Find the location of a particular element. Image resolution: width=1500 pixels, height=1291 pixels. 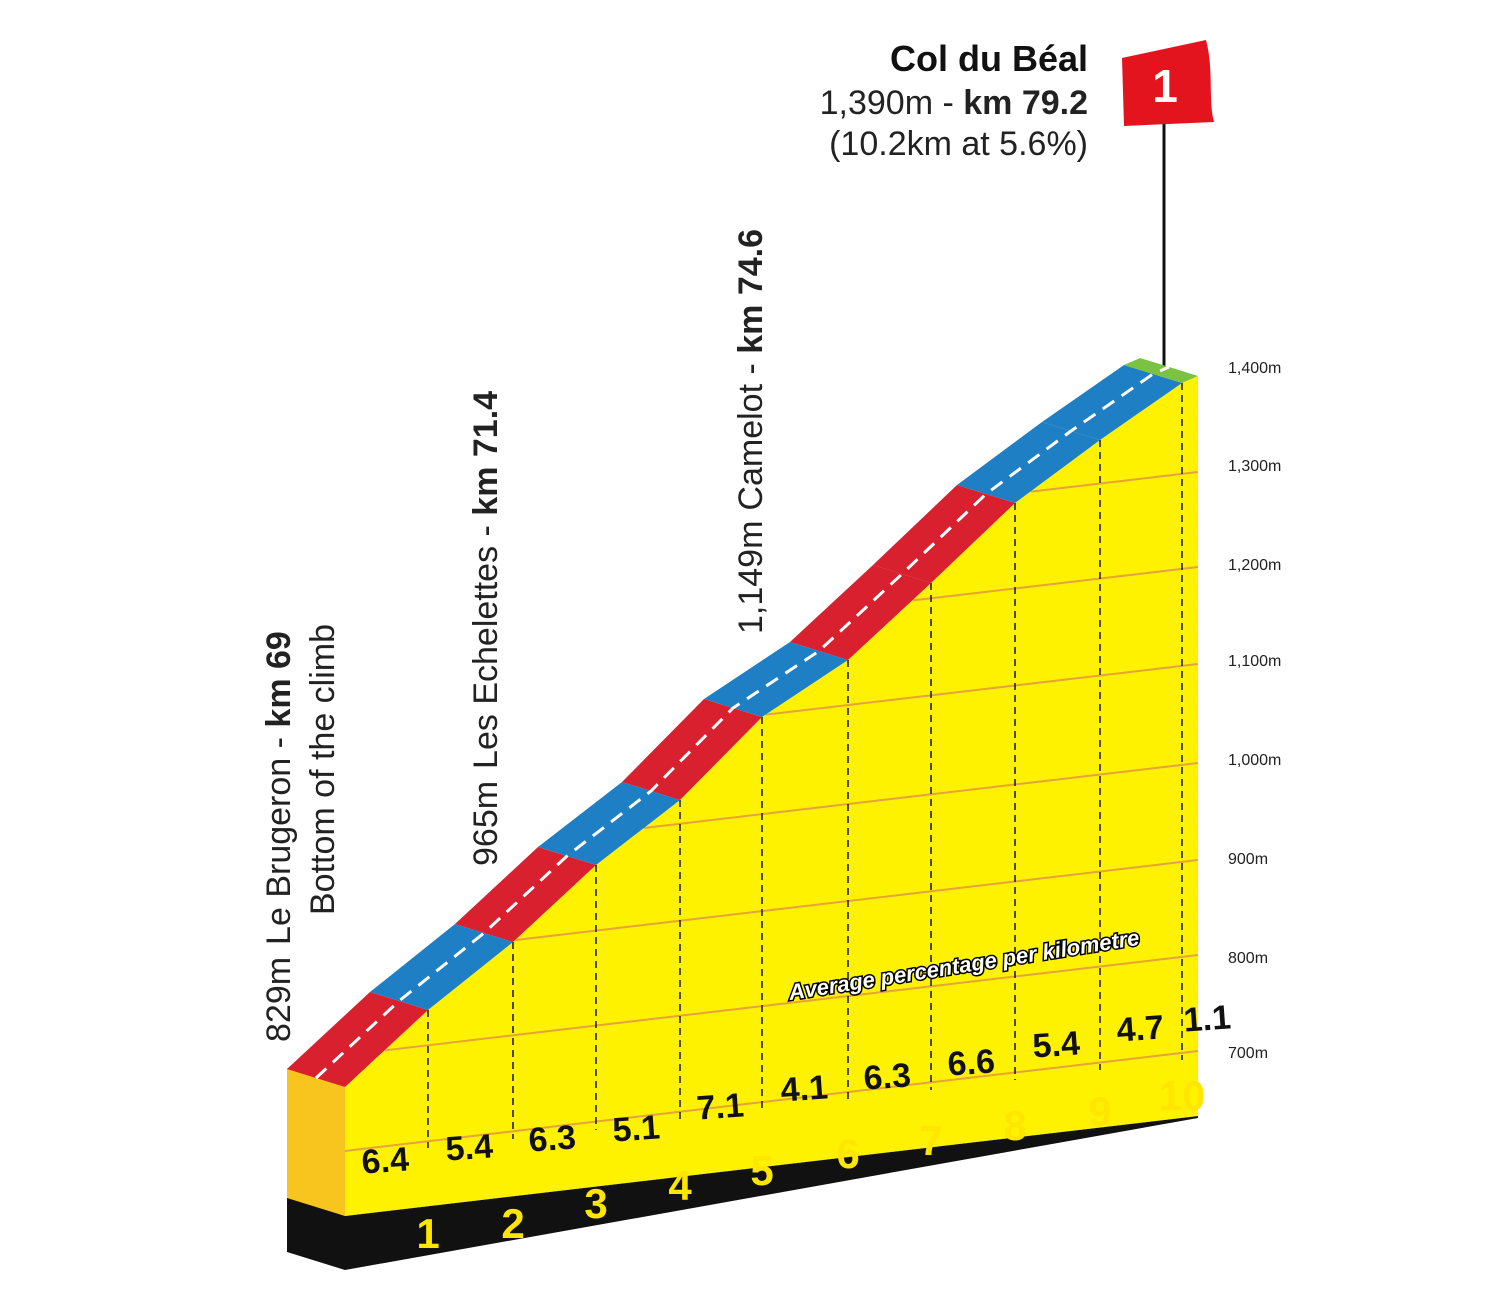

km-marker: 5 is located at coordinates (761, 1170).